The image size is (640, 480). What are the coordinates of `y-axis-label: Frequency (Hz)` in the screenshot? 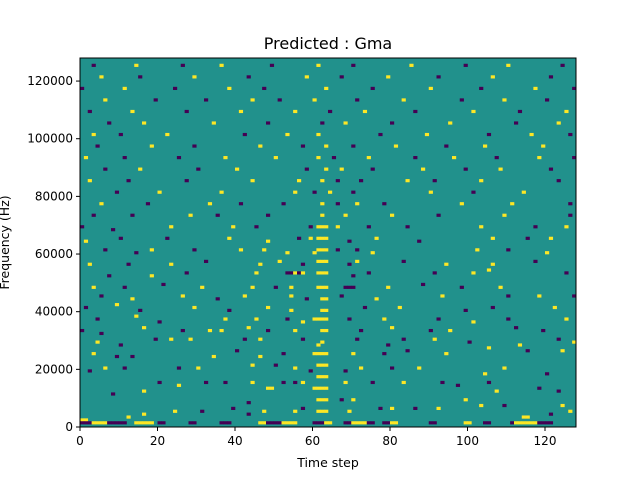 It's located at (6, 242).